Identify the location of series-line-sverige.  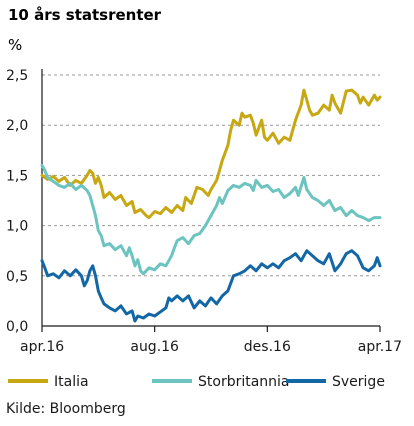
(211, 286).